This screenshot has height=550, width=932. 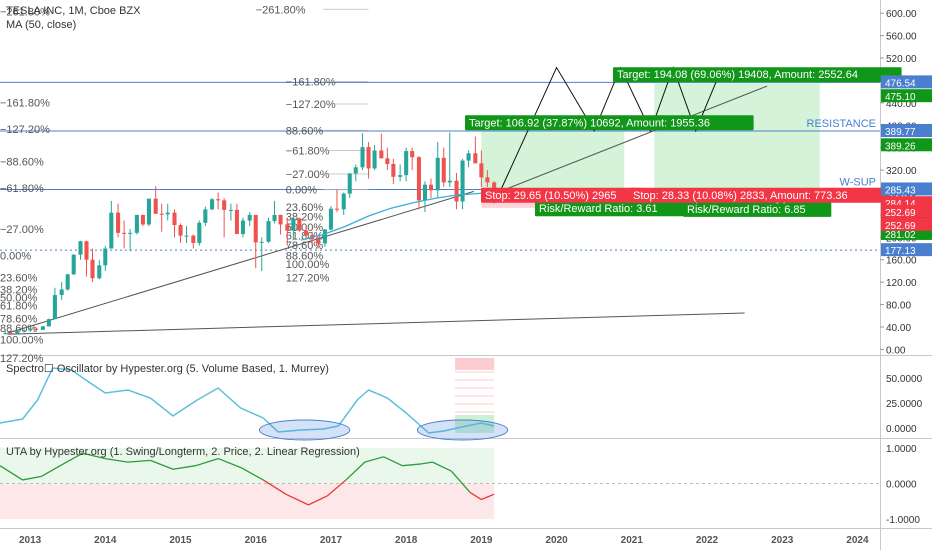 What do you see at coordinates (25, 13) in the screenshot?
I see `fib-level-label: −261.80%` at bounding box center [25, 13].